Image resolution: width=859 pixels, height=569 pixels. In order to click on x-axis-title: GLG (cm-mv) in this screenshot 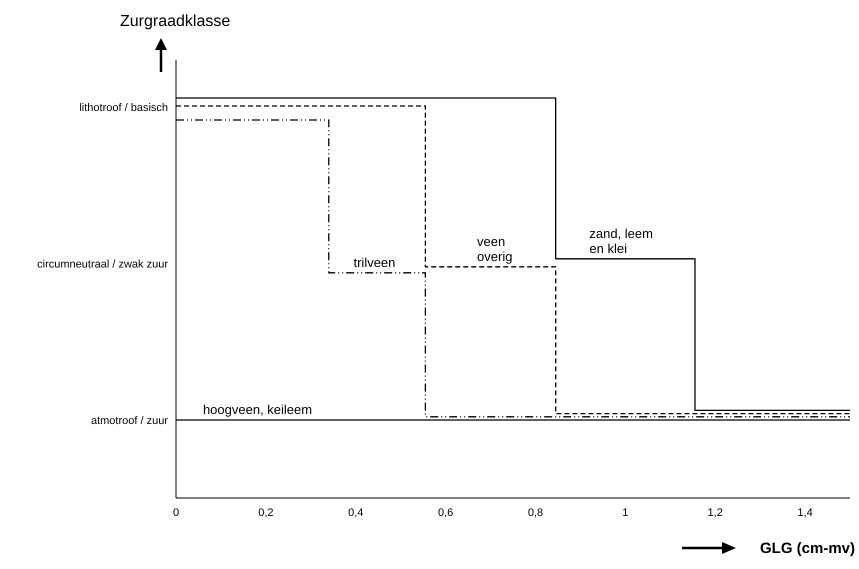, I will do `click(808, 548)`.